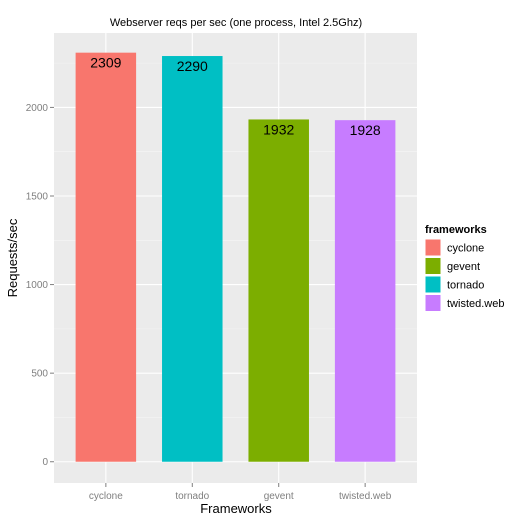 The image size is (525, 525). Describe the element at coordinates (278, 290) in the screenshot. I see `bar-gevent` at that location.